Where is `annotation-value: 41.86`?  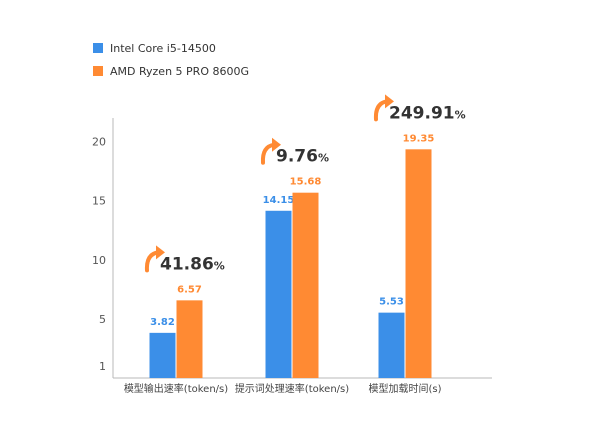
annotation-value: 41.86 is located at coordinates (187, 264).